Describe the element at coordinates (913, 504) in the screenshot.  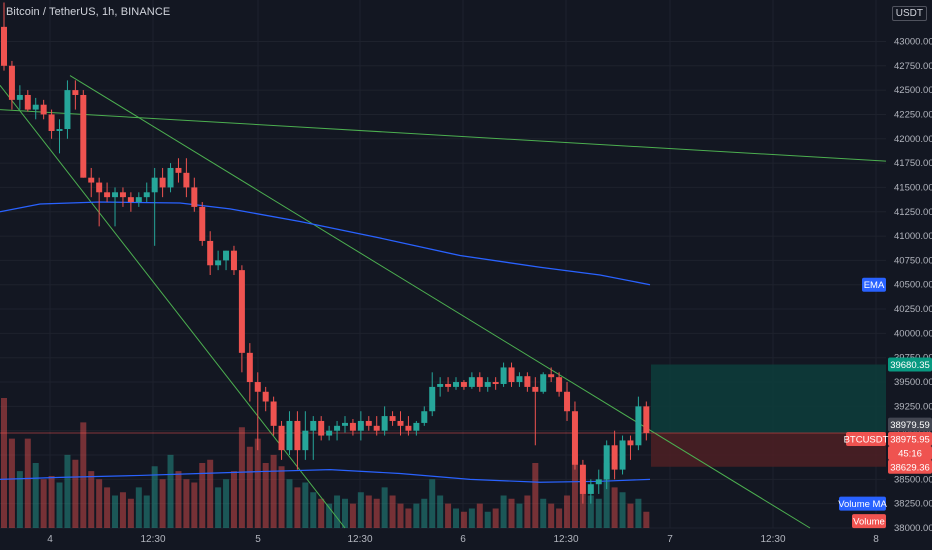
I see `y-tick-label: 38250.00` at that location.